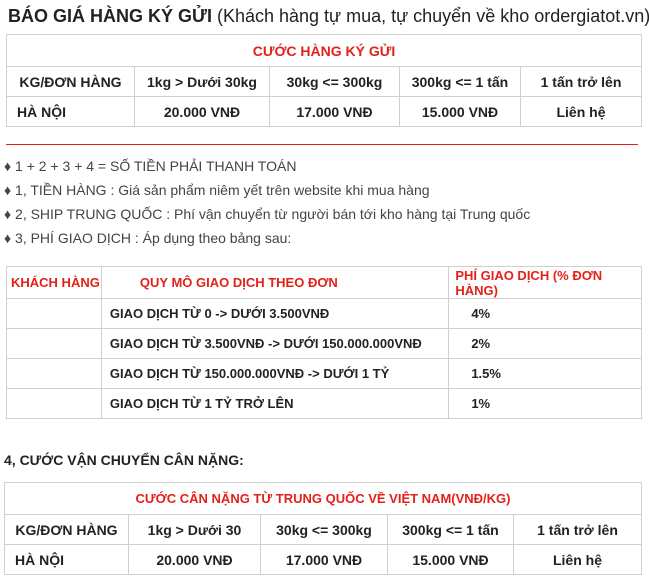  I want to click on table1-header-tier2: 30kg <= 300kg, so click(334, 81).